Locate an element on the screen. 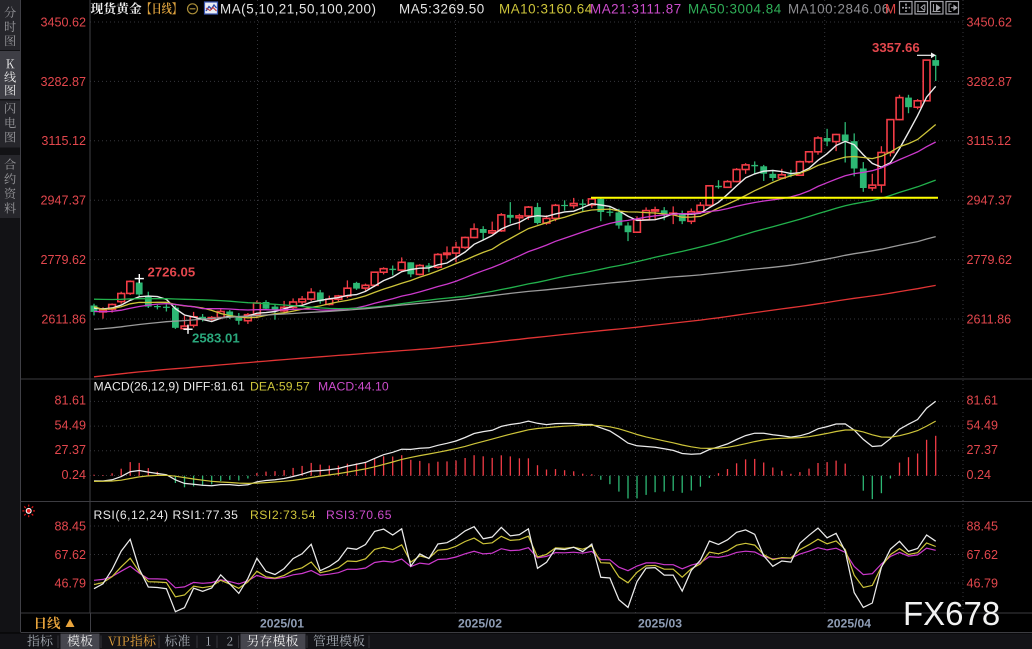  svg-text: 2025/01 is located at coordinates (282, 624).